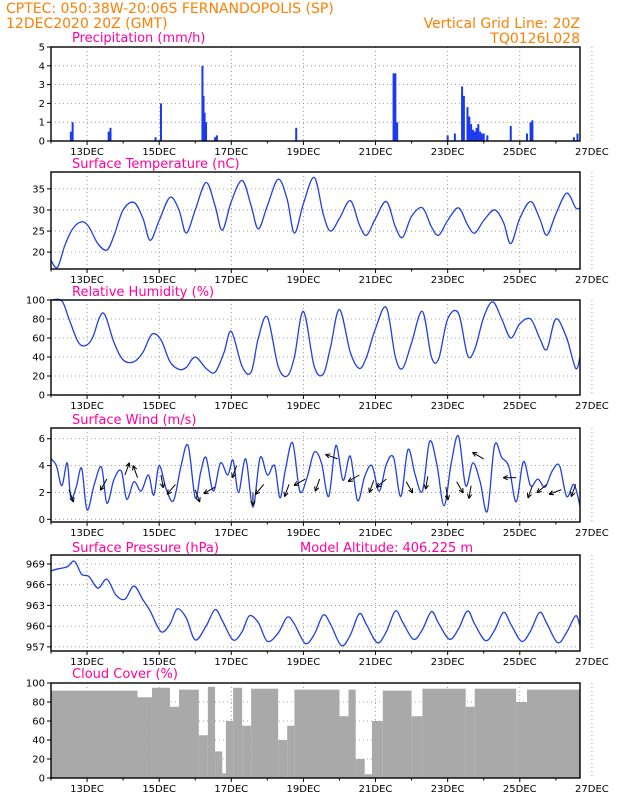  I want to click on y-tick-label: 963, so click(35, 606).